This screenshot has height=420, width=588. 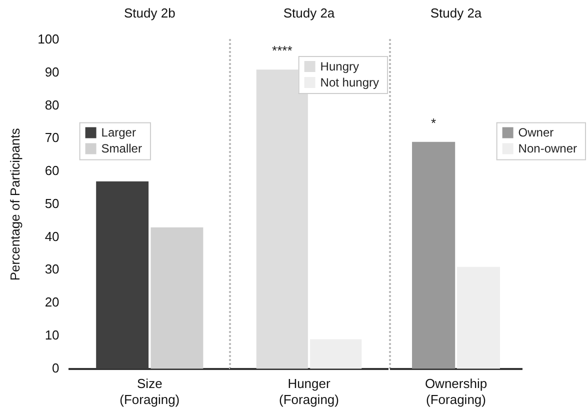 What do you see at coordinates (52, 138) in the screenshot?
I see `y-tick-label: 70` at bounding box center [52, 138].